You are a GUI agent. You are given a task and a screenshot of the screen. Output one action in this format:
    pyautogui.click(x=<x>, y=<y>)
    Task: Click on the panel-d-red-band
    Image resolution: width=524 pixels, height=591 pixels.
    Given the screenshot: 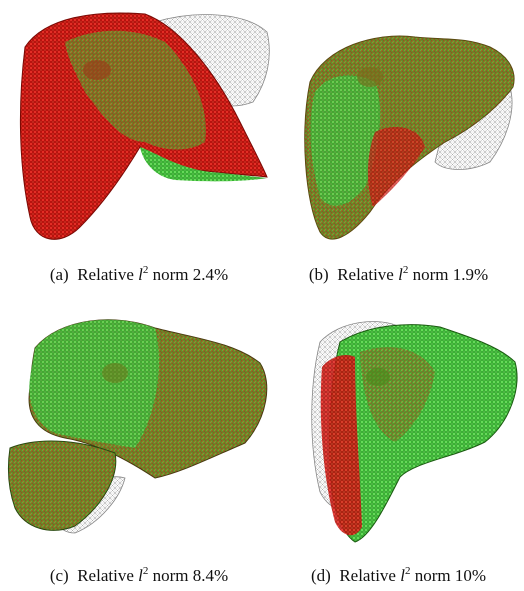 What is the action you would take?
    pyautogui.click(x=341, y=445)
    